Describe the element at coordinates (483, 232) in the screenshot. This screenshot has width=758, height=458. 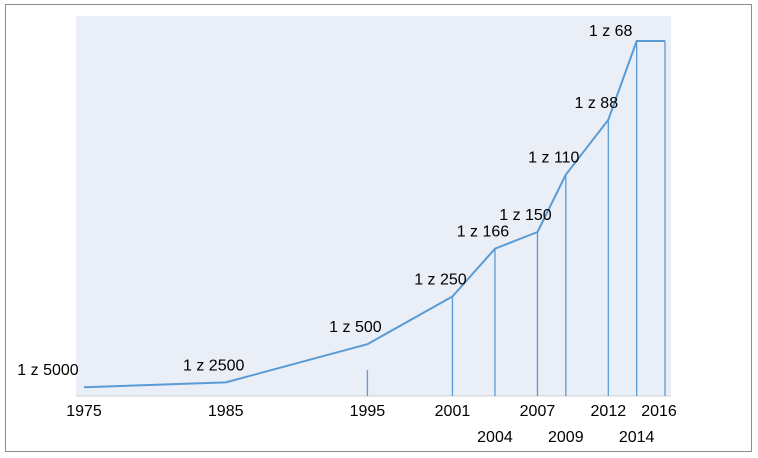
I see `data-label-2004: 1 z 166` at that location.